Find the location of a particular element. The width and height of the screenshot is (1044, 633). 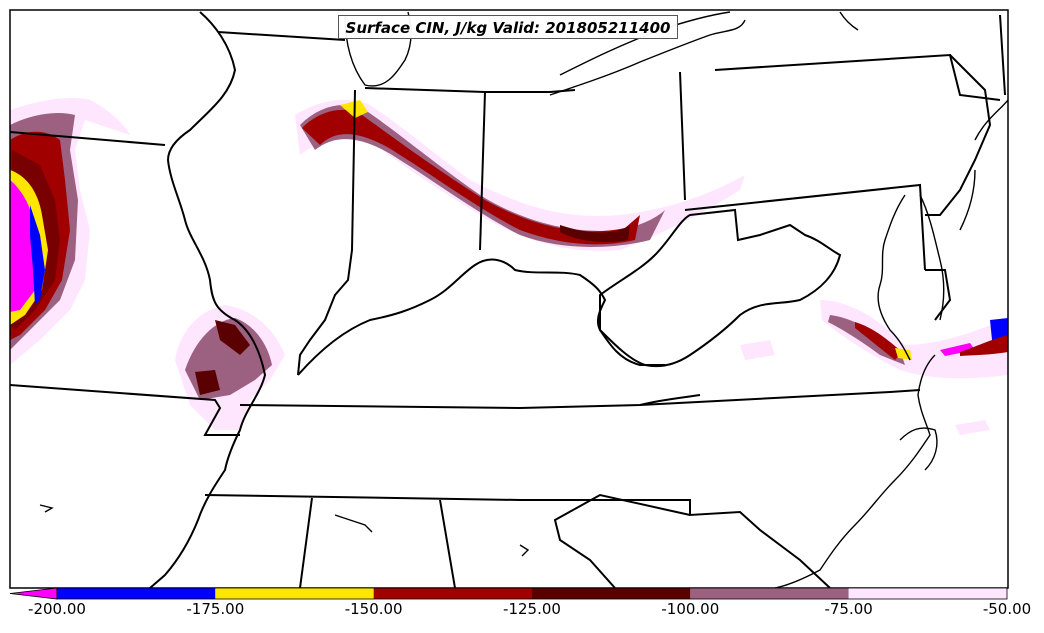

colorbar-tick-label: -75.00 is located at coordinates (848, 609).